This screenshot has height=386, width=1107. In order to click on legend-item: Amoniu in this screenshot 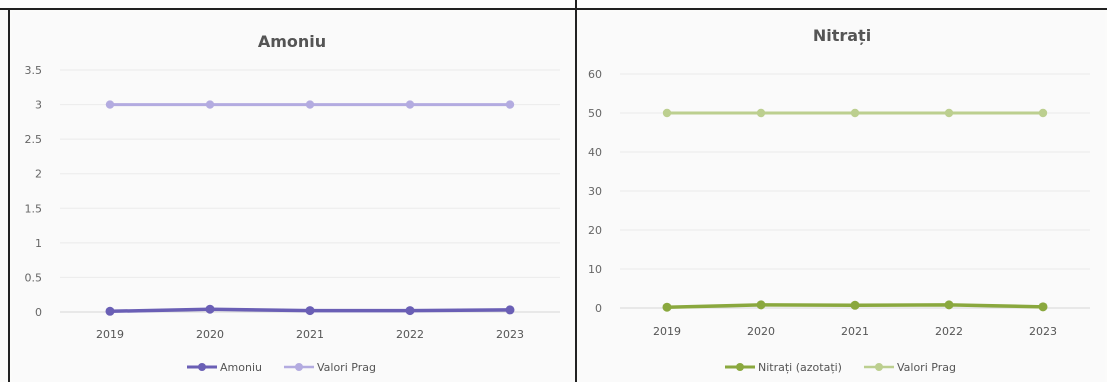, I will do `click(224, 367)`.